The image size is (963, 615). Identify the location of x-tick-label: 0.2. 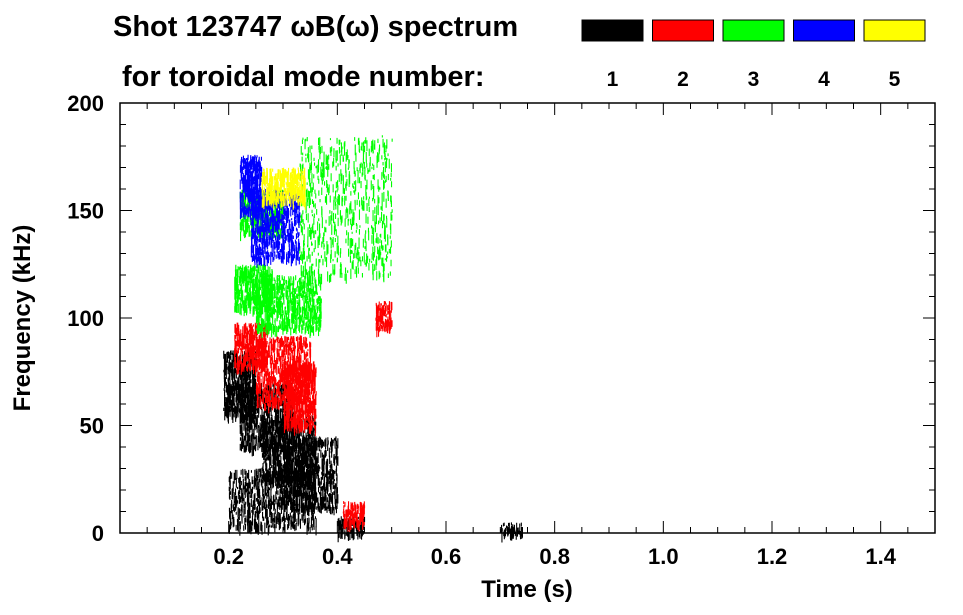
(228, 556).